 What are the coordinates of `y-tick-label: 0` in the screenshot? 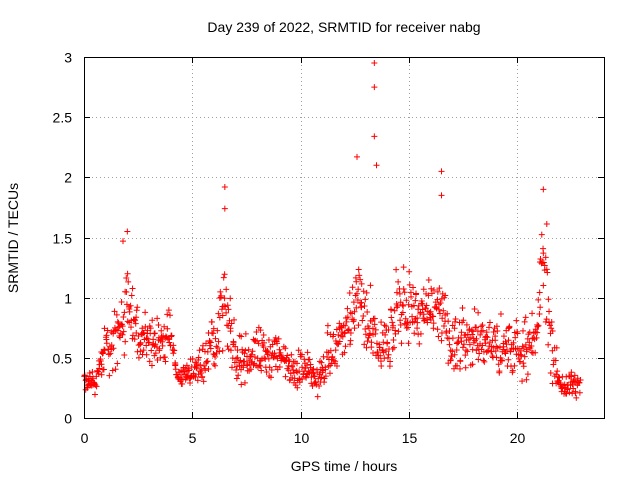 It's located at (68, 419).